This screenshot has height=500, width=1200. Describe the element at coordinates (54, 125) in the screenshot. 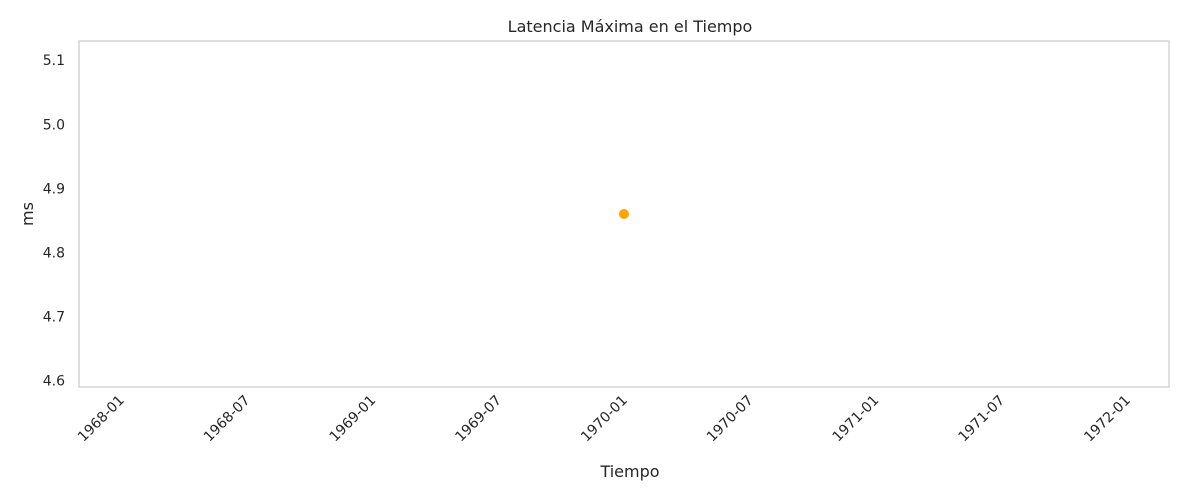

I see `y-tick-label: 5.0` at that location.